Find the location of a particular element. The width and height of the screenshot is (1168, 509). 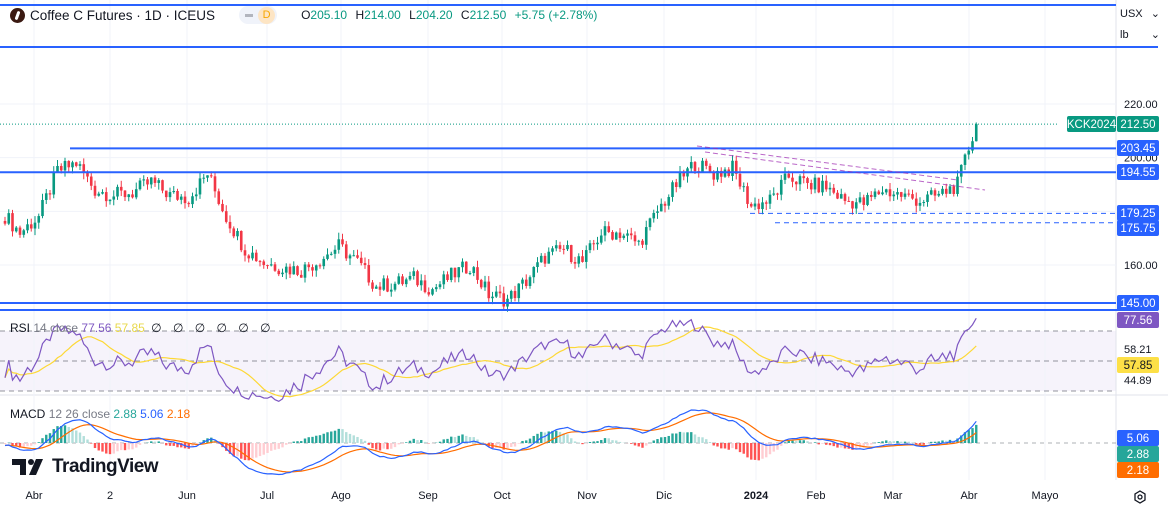

currency-select: USX ⌄ is located at coordinates (1140, 14).